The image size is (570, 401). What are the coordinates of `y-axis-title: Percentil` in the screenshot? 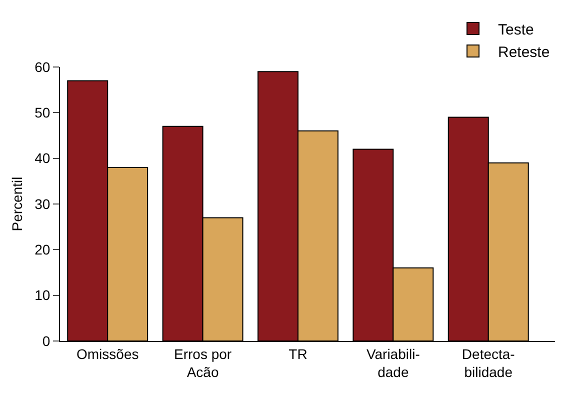 It's located at (17, 204).